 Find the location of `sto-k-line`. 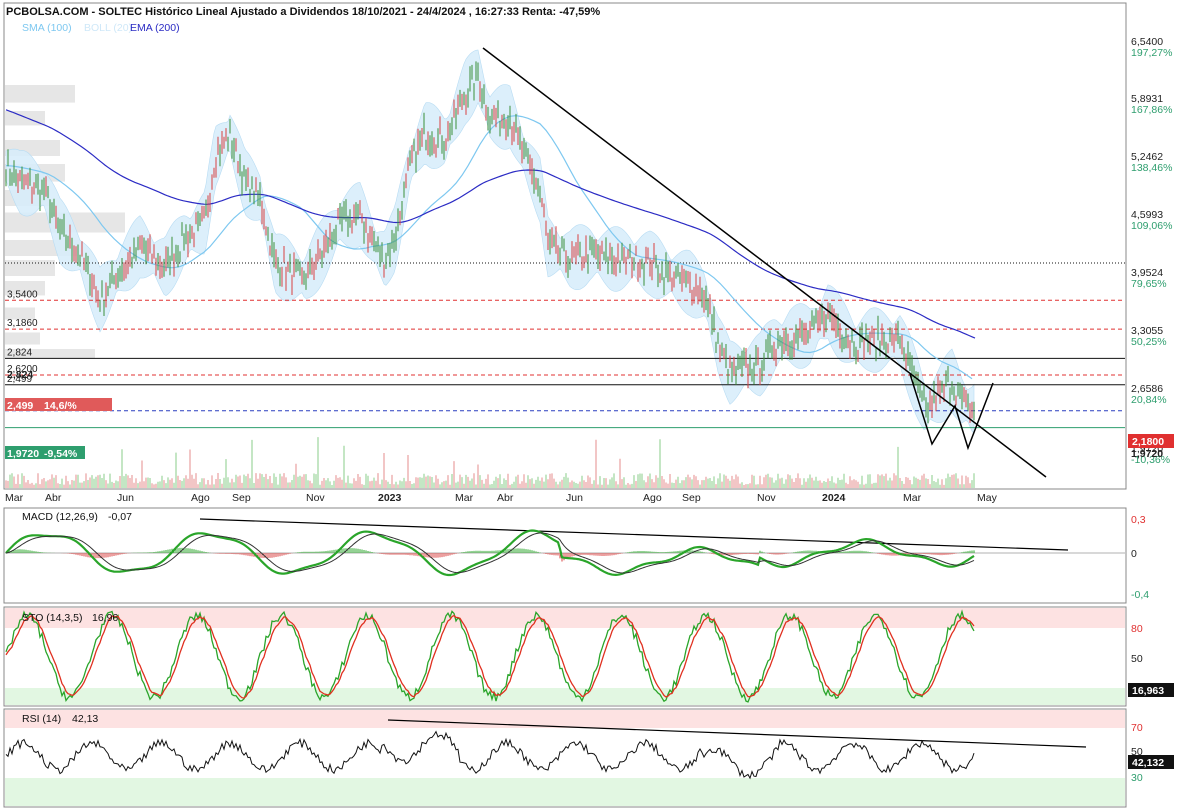

sto-k-line is located at coordinates (490, 656).